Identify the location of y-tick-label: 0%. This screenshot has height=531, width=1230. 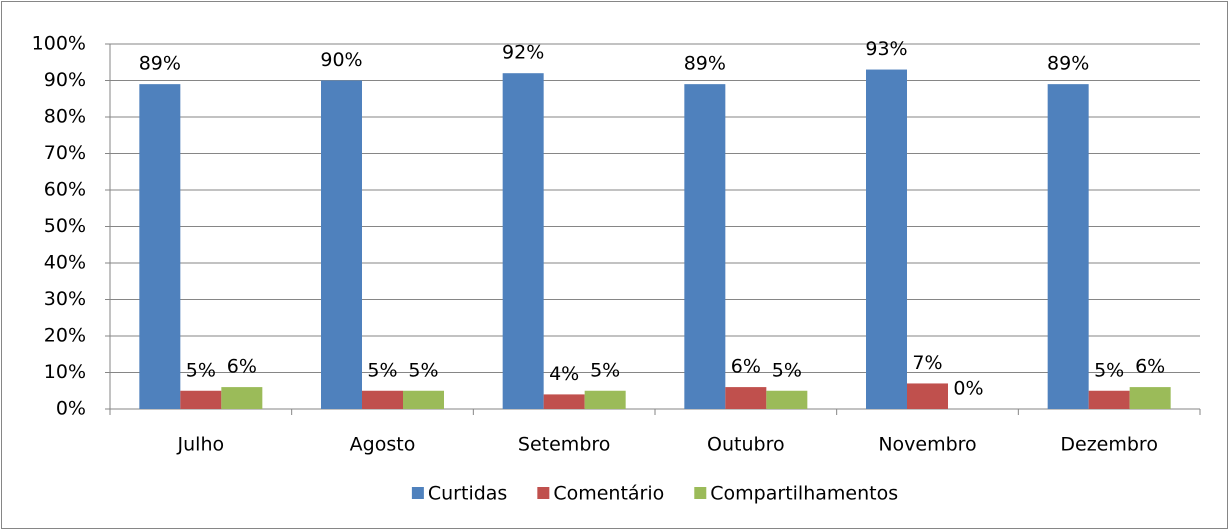
(71, 409).